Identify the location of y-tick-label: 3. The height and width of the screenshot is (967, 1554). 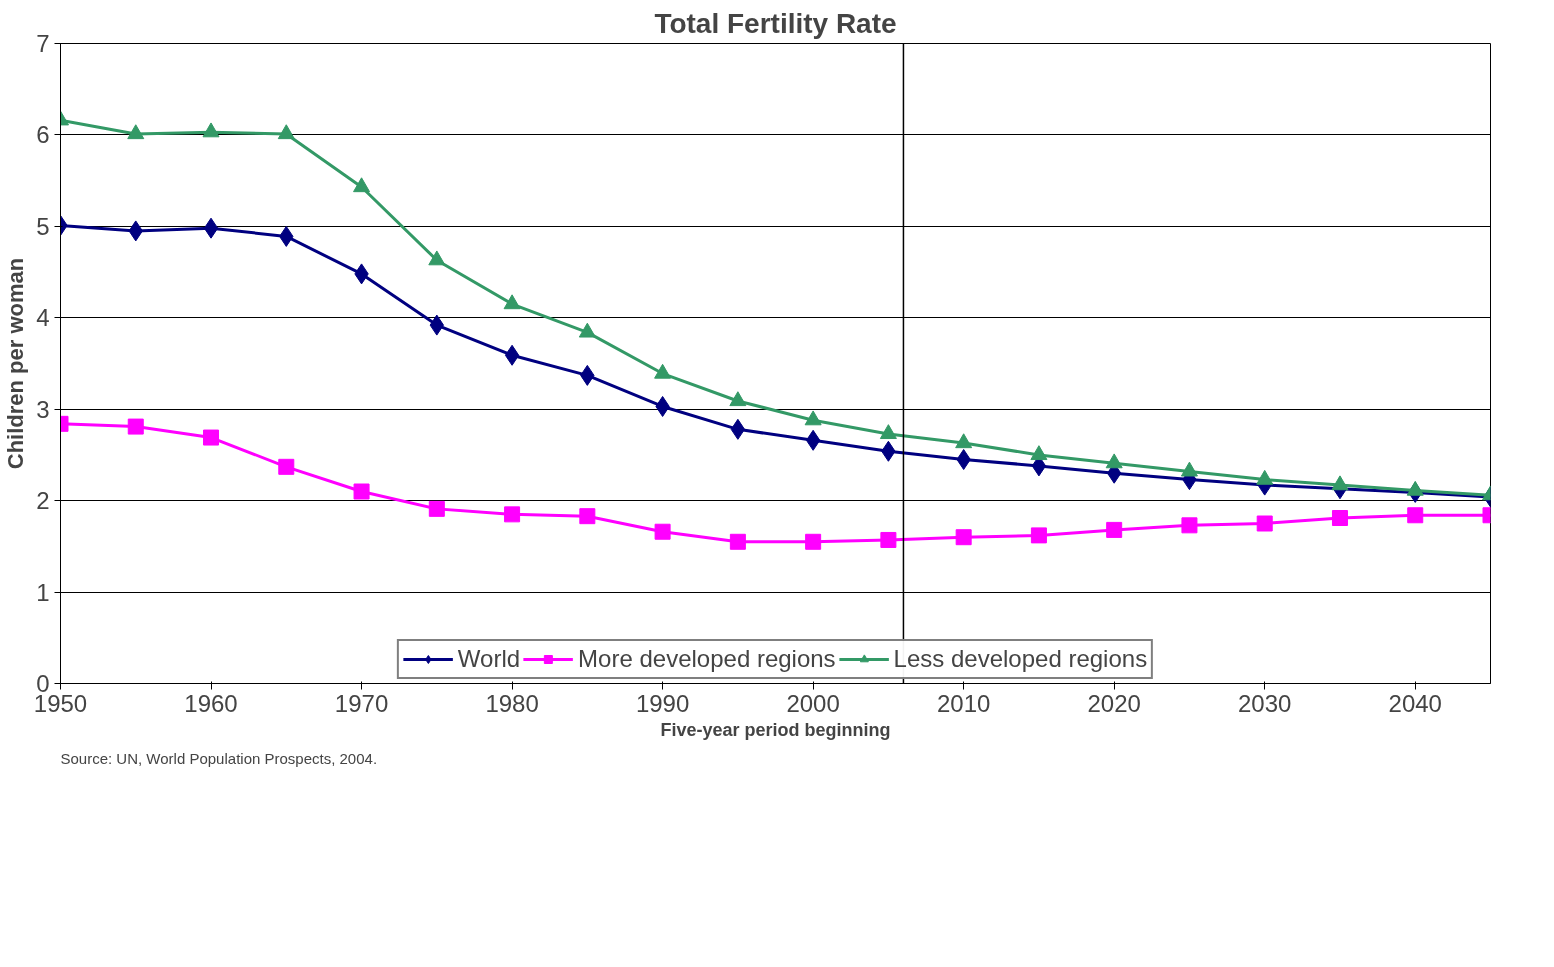
(43, 409).